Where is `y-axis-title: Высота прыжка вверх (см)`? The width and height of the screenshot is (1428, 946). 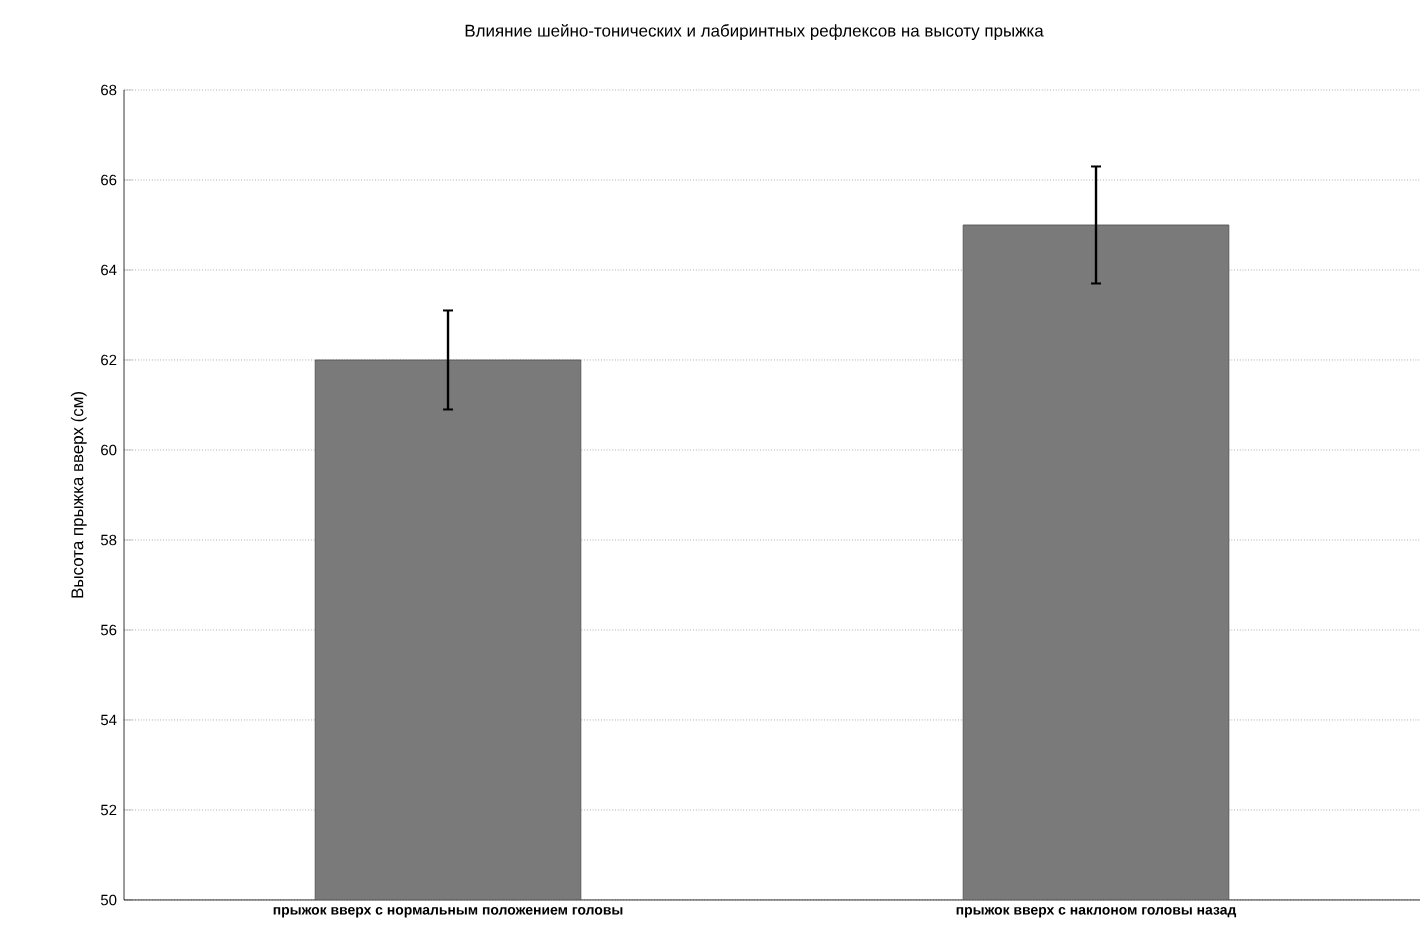 y-axis-title: Высота прыжка вверх (см) is located at coordinates (78, 495).